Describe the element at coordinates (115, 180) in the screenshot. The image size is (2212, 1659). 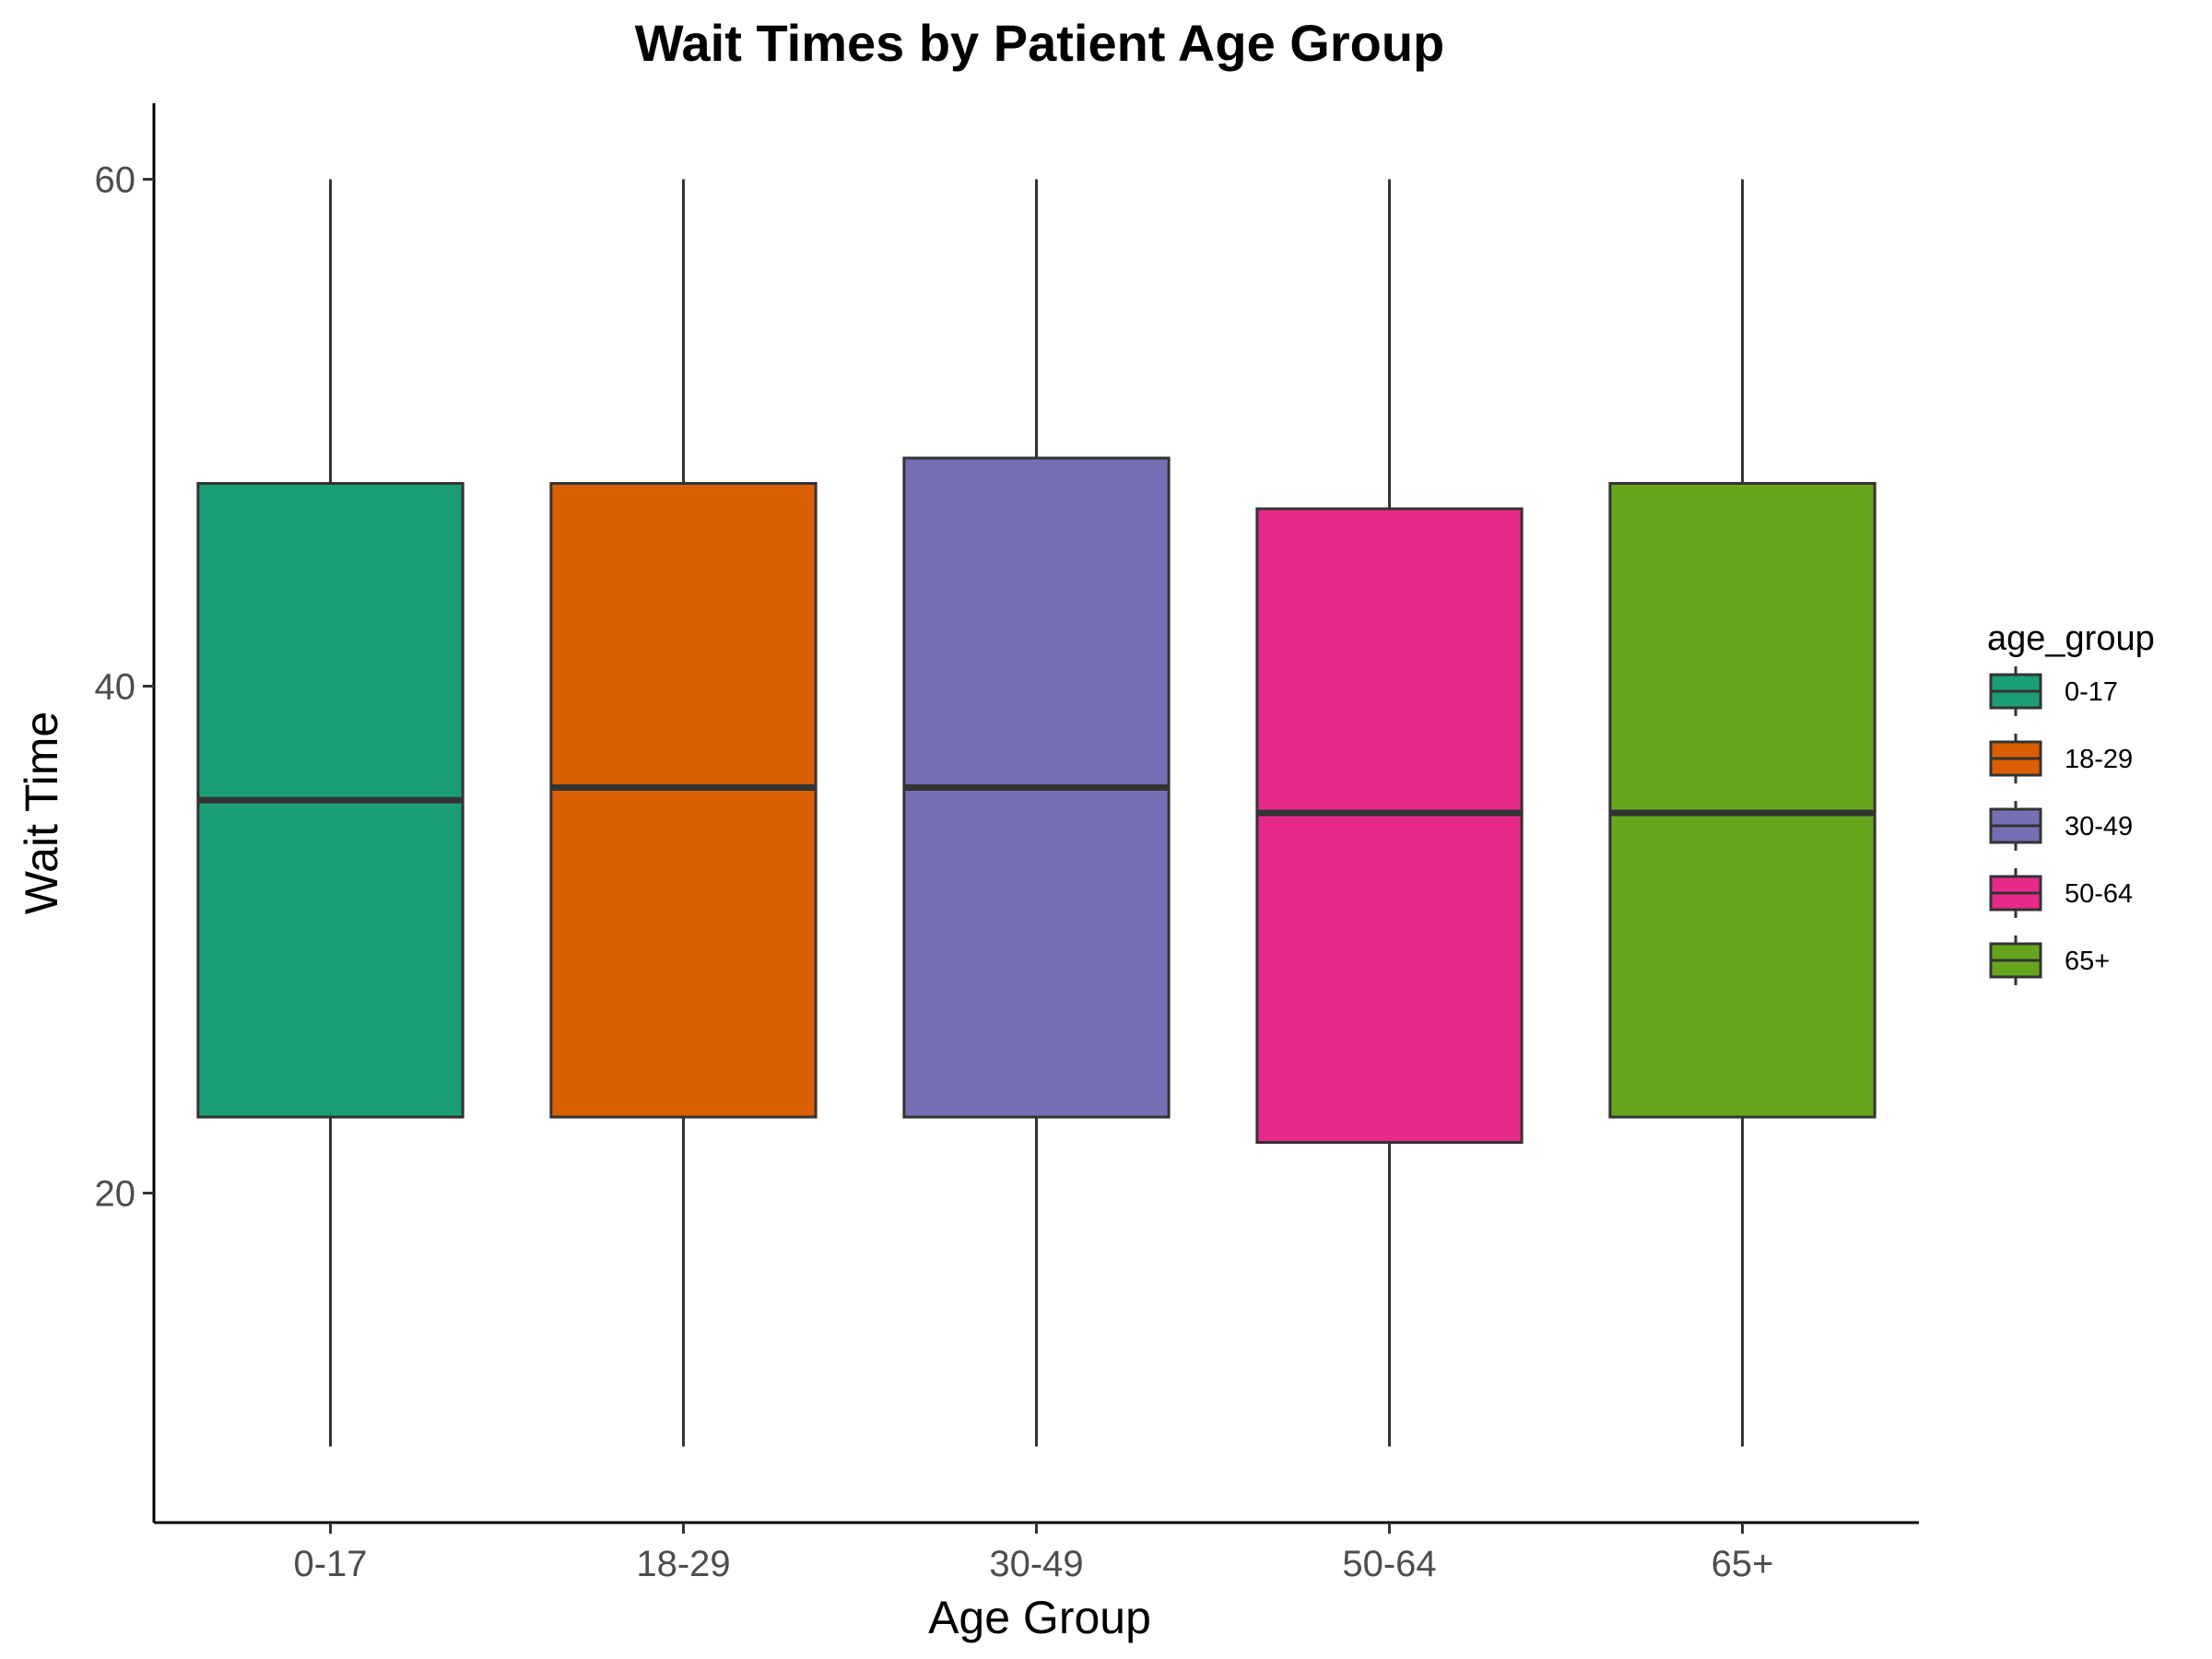
I see `y-tick-label: 60` at that location.